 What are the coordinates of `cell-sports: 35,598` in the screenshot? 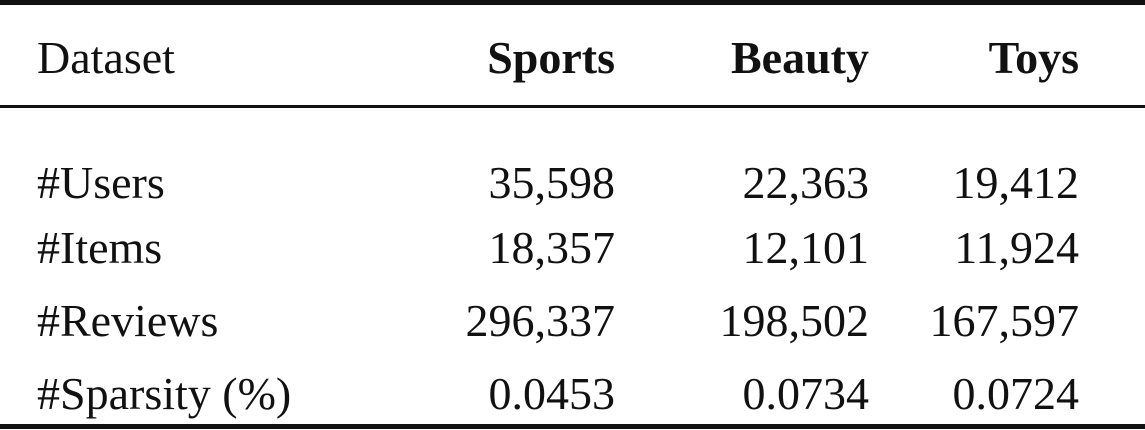 It's located at (552, 182).